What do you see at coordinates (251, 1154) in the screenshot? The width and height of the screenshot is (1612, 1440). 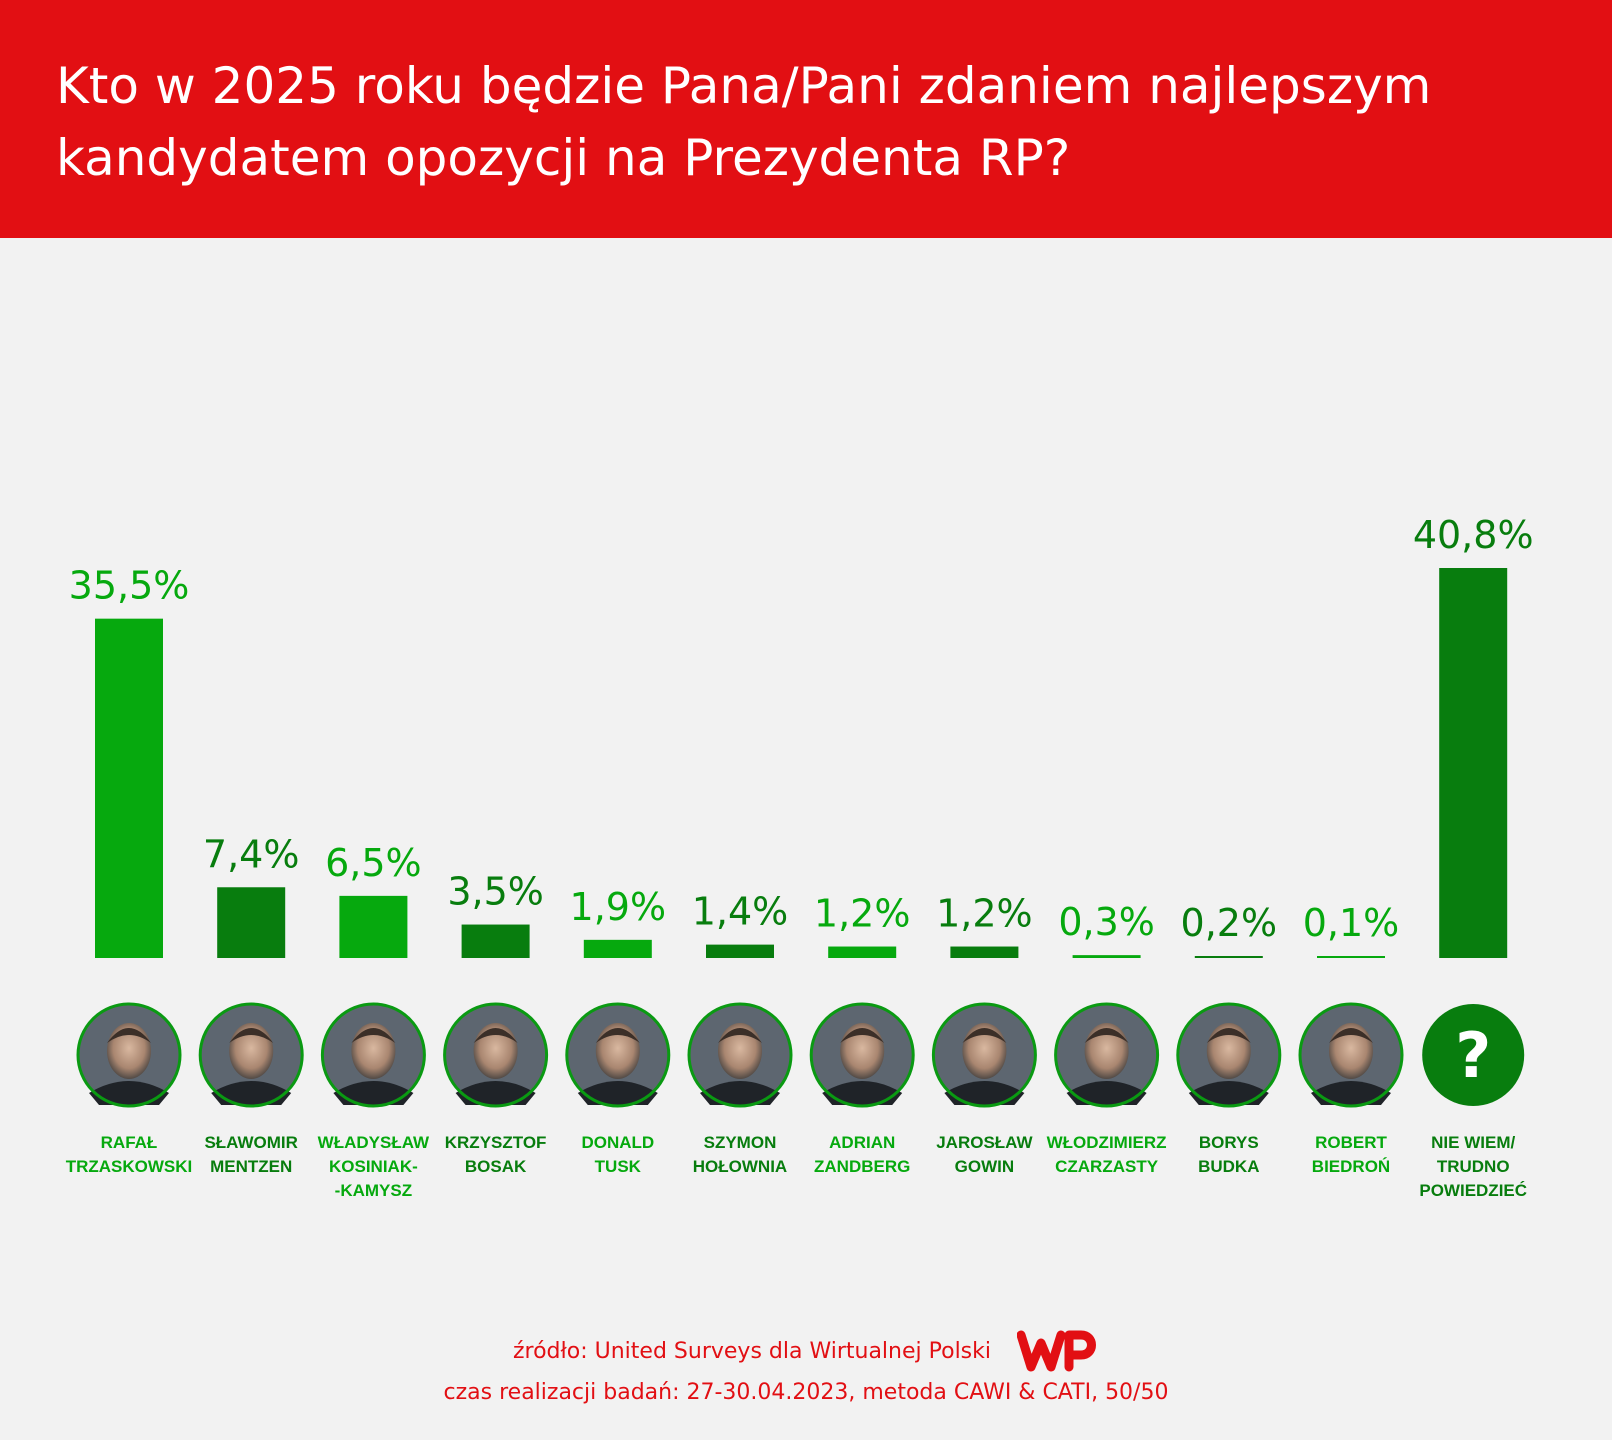 I see `category-label: SŁAWOMIR MENTZEN` at bounding box center [251, 1154].